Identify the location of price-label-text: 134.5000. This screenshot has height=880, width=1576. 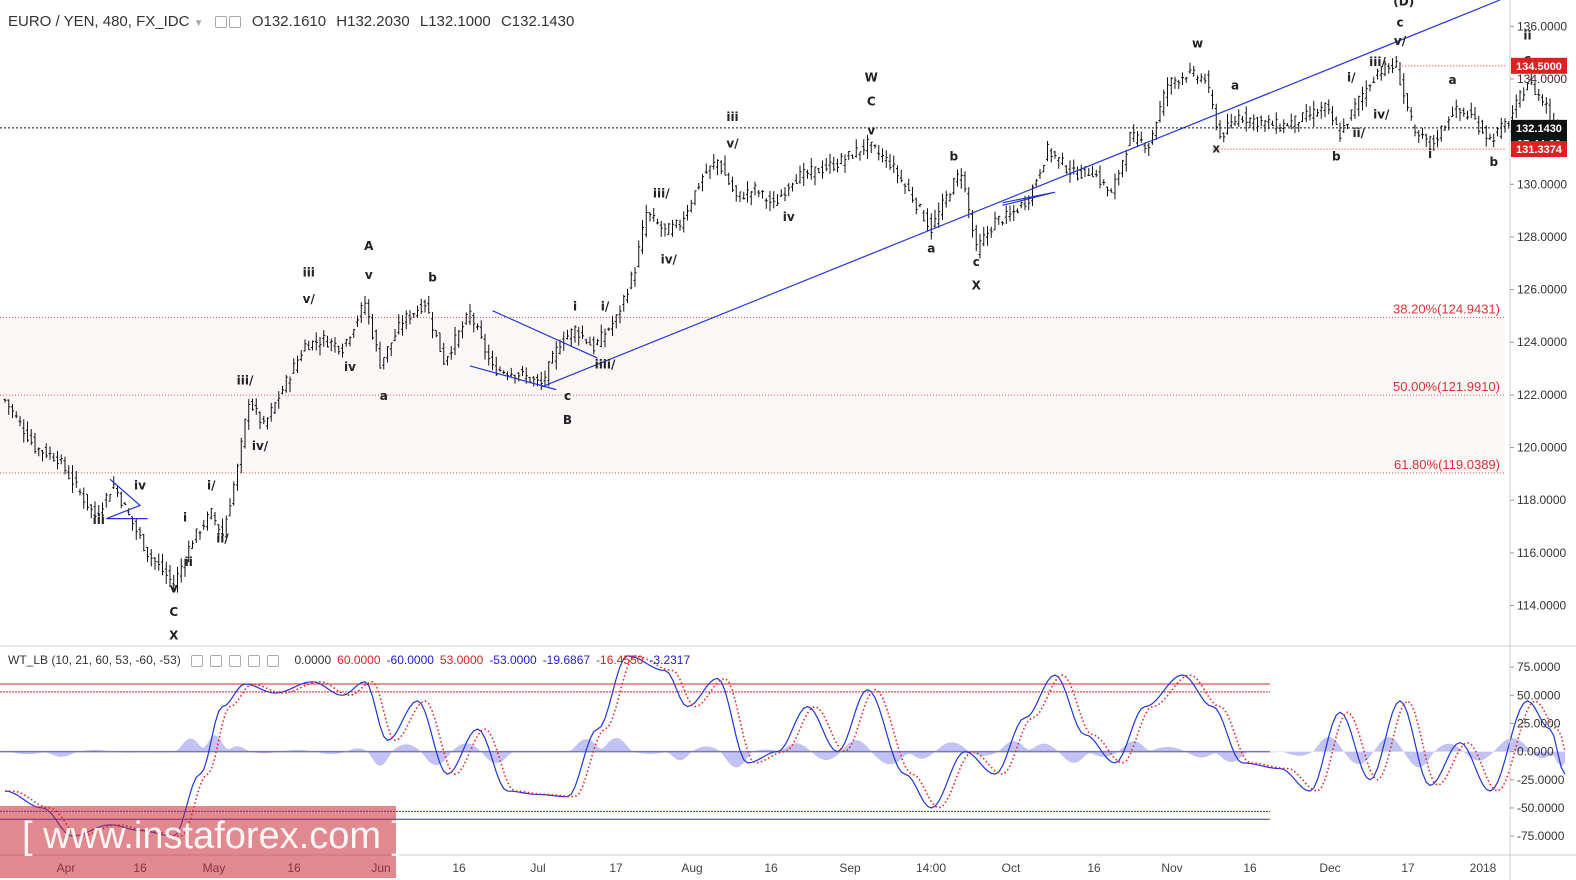
(1539, 67).